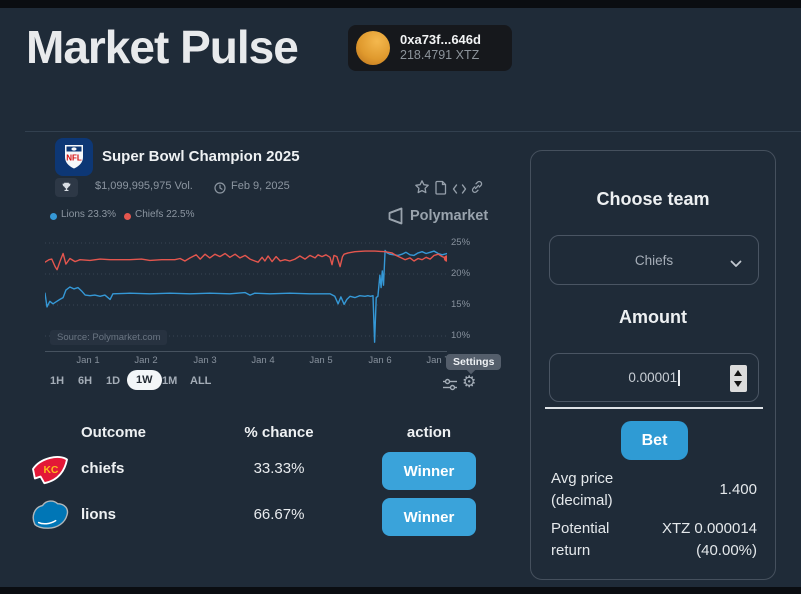  What do you see at coordinates (279, 514) in the screenshot?
I see `outcome-row-lions-chance: 66.67%` at bounding box center [279, 514].